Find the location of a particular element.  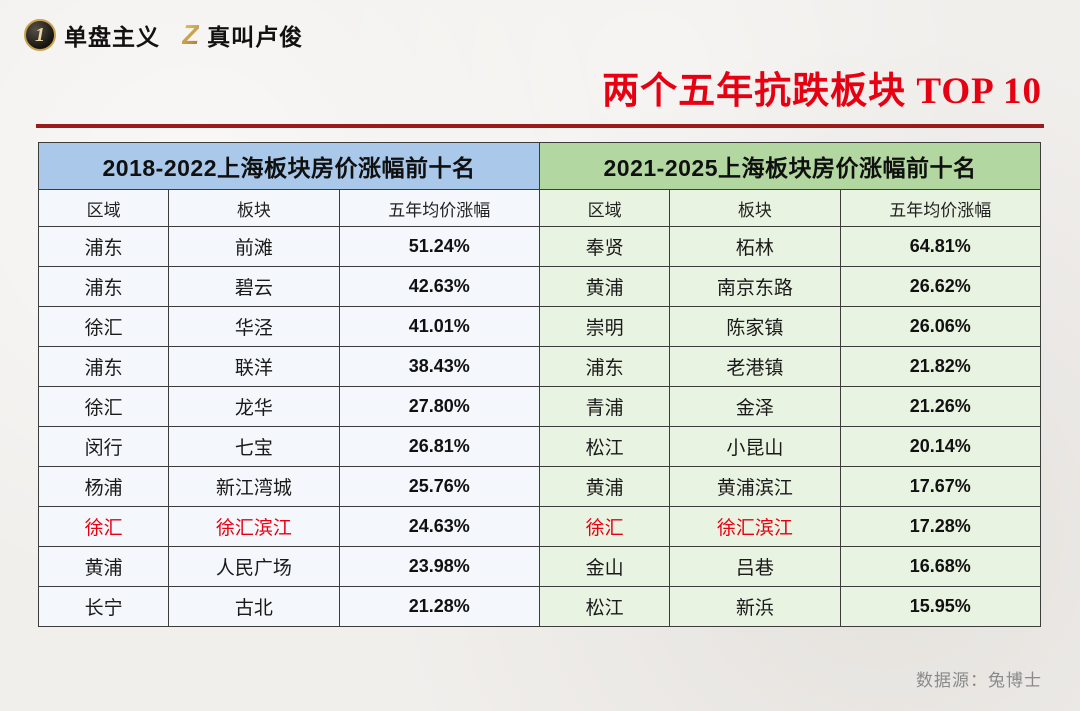

value-cell: 17.28% is located at coordinates (940, 526).